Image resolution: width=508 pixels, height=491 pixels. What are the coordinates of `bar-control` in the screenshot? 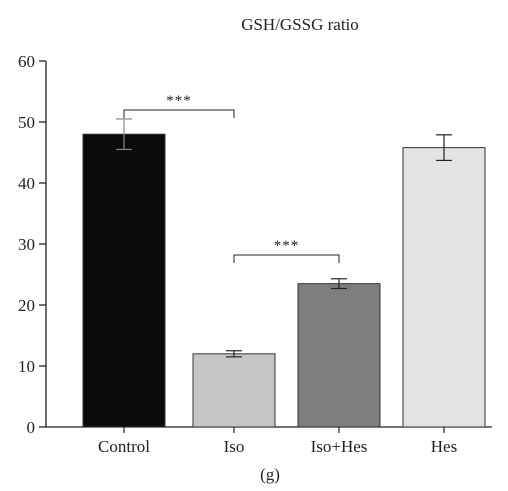 It's located at (124, 280).